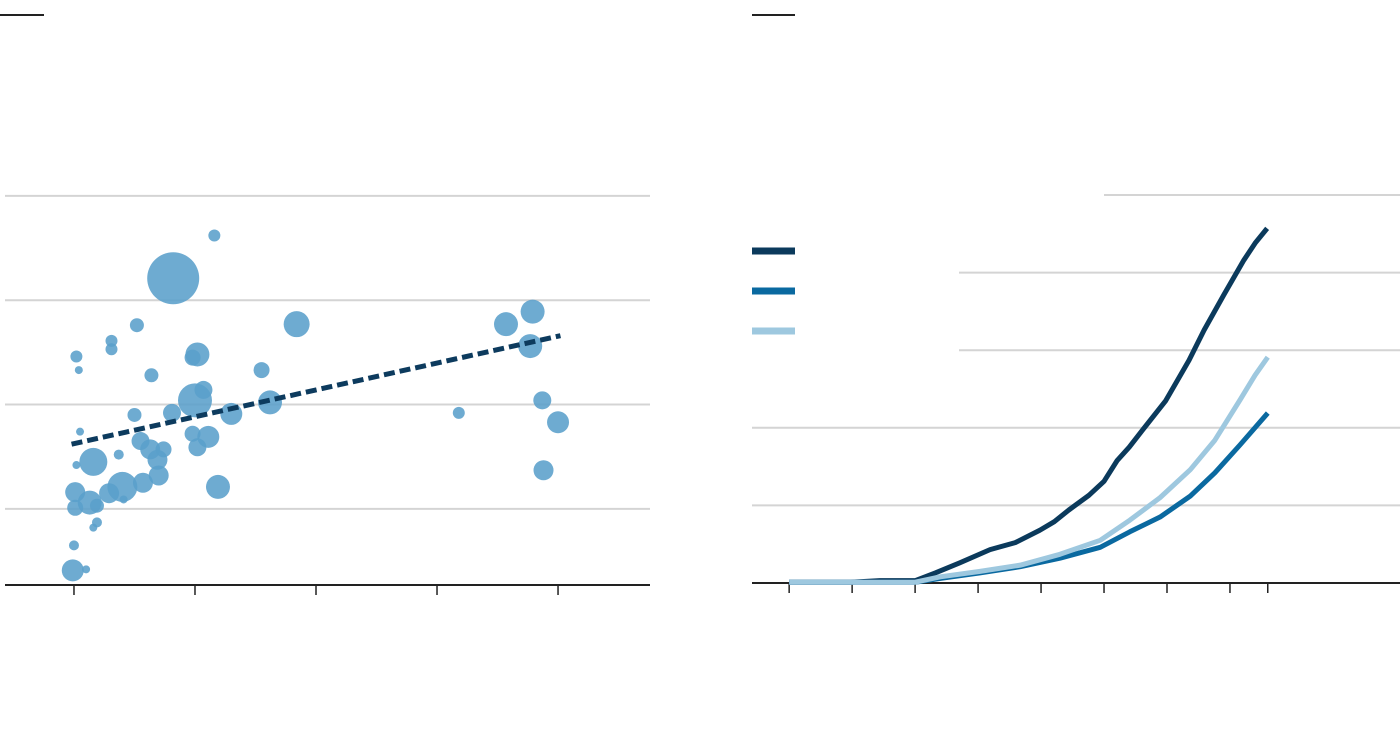  What do you see at coordinates (316, 390) in the screenshot?
I see `trend-line` at bounding box center [316, 390].